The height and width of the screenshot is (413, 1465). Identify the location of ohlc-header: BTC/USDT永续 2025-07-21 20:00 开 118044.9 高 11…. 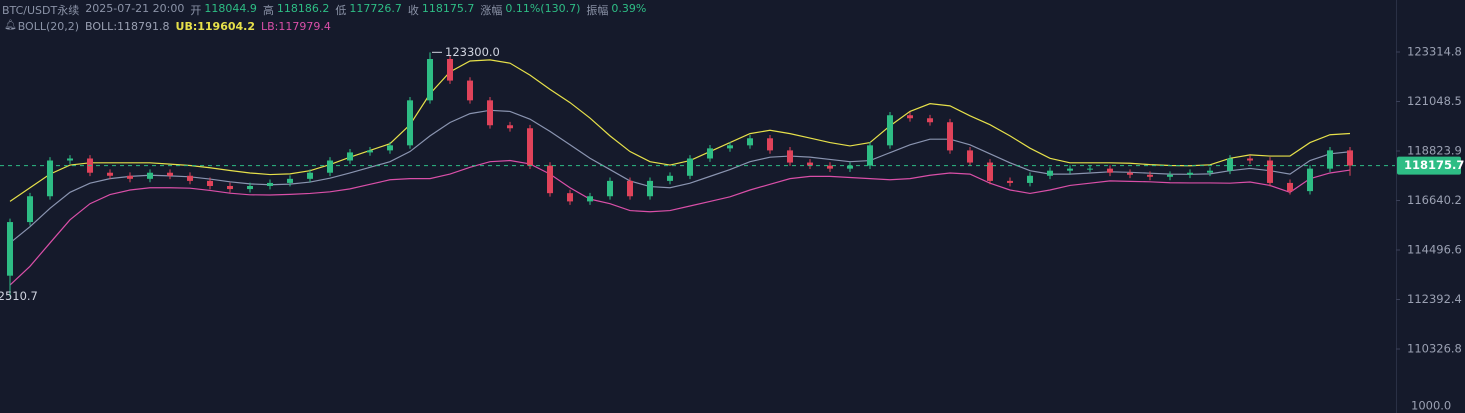
(324, 10).